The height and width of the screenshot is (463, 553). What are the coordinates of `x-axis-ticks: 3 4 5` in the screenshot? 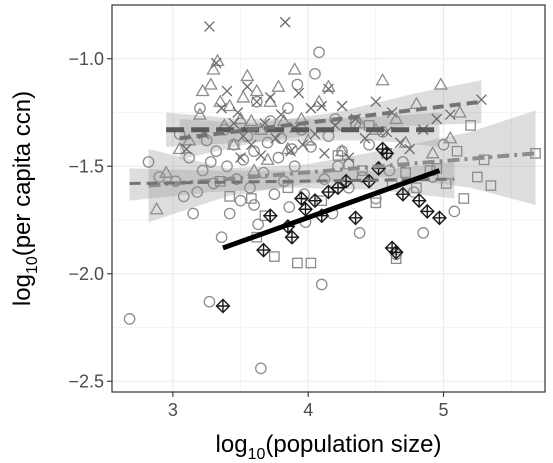 It's located at (308, 406).